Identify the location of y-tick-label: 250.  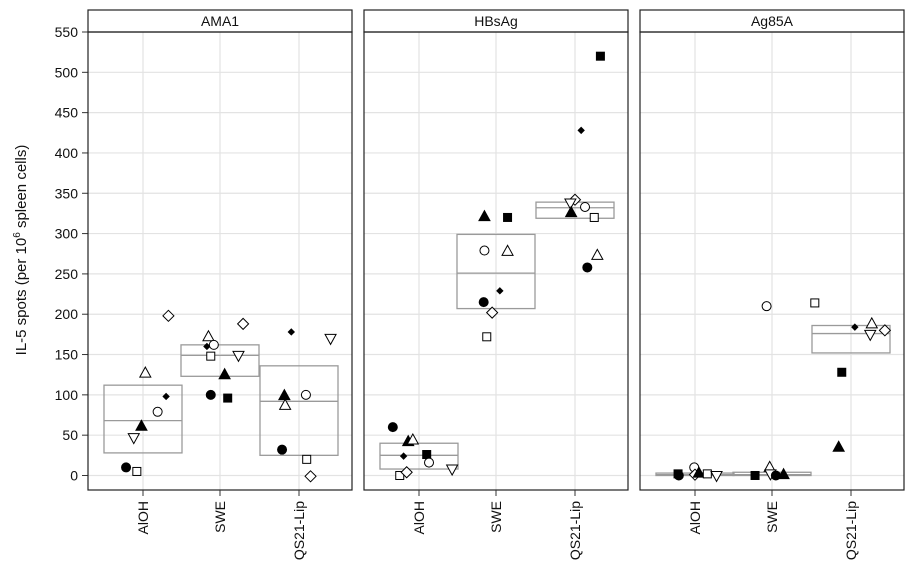
(67, 274).